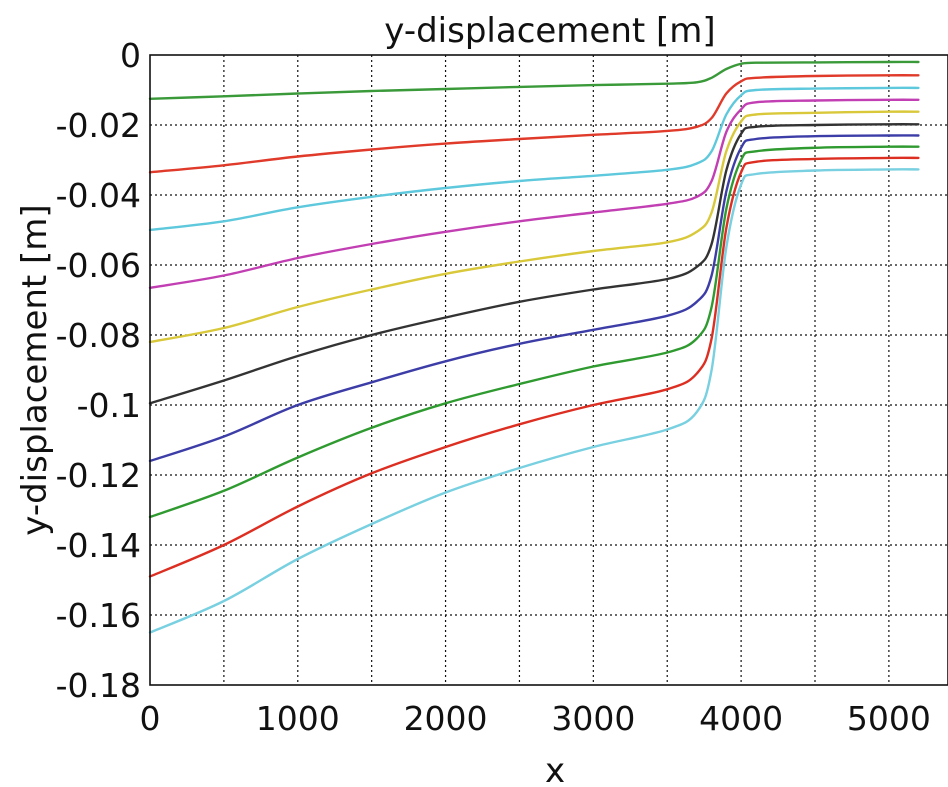 The height and width of the screenshot is (787, 948). What do you see at coordinates (98, 685) in the screenshot?
I see `y-tick-label: -0.18` at bounding box center [98, 685].